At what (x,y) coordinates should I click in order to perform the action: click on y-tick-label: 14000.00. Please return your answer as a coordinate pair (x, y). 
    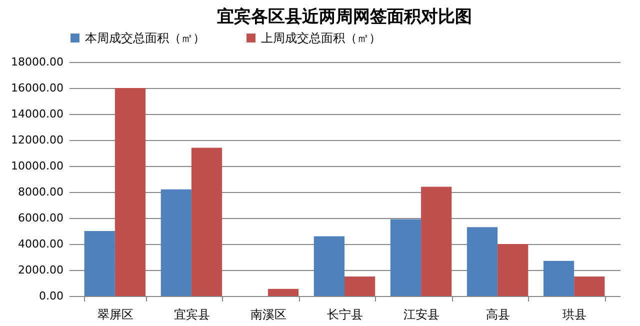
    Looking at the image, I should click on (37, 114).